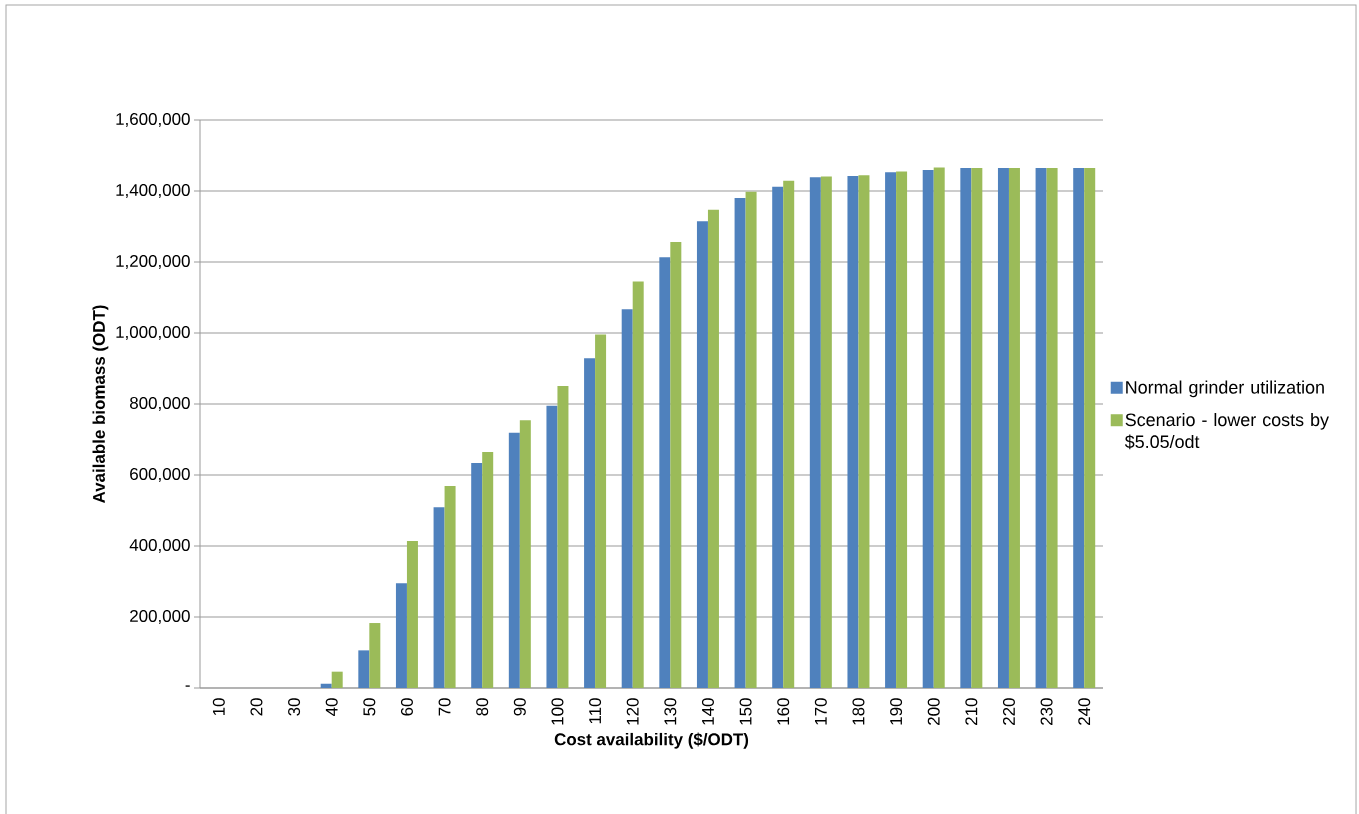  Describe the element at coordinates (160, 403) in the screenshot. I see `y-tick-label: 800,000` at that location.